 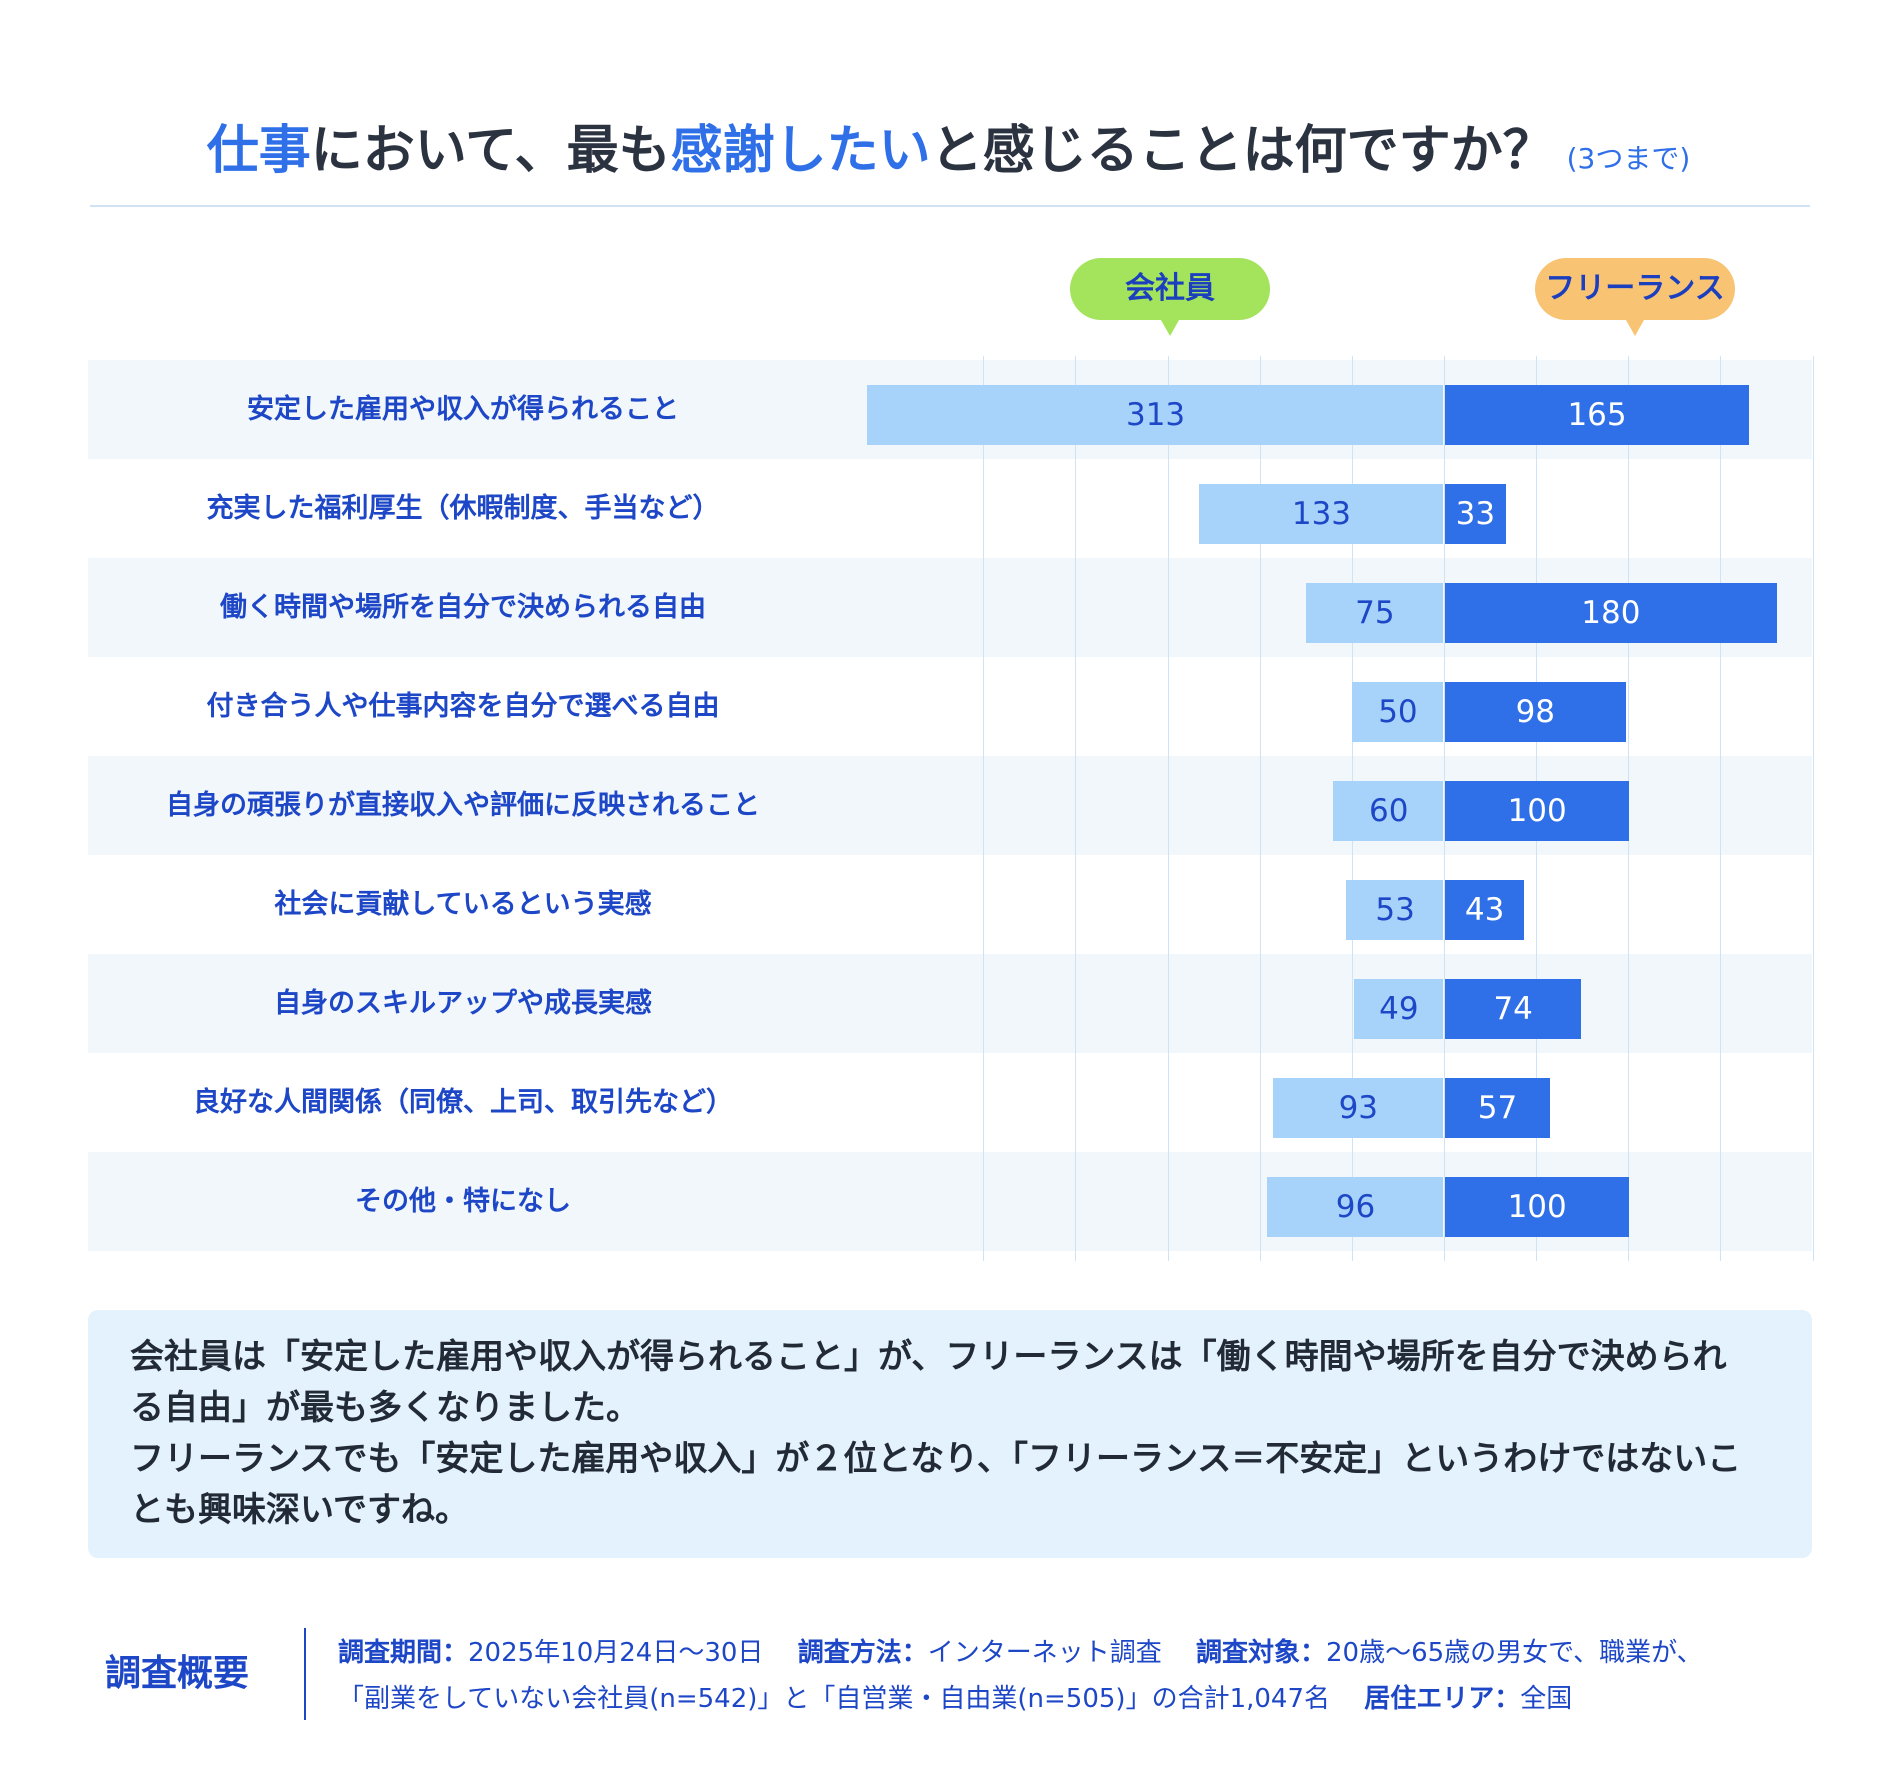 I want to click on value-label-employee: 96, so click(x=1355, y=1206).